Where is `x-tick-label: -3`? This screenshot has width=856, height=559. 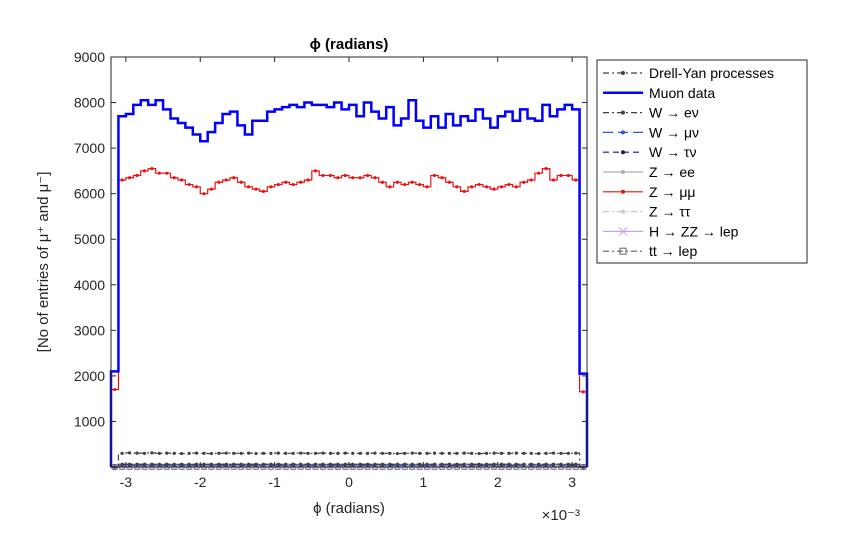 x-tick-label: -3 is located at coordinates (126, 482).